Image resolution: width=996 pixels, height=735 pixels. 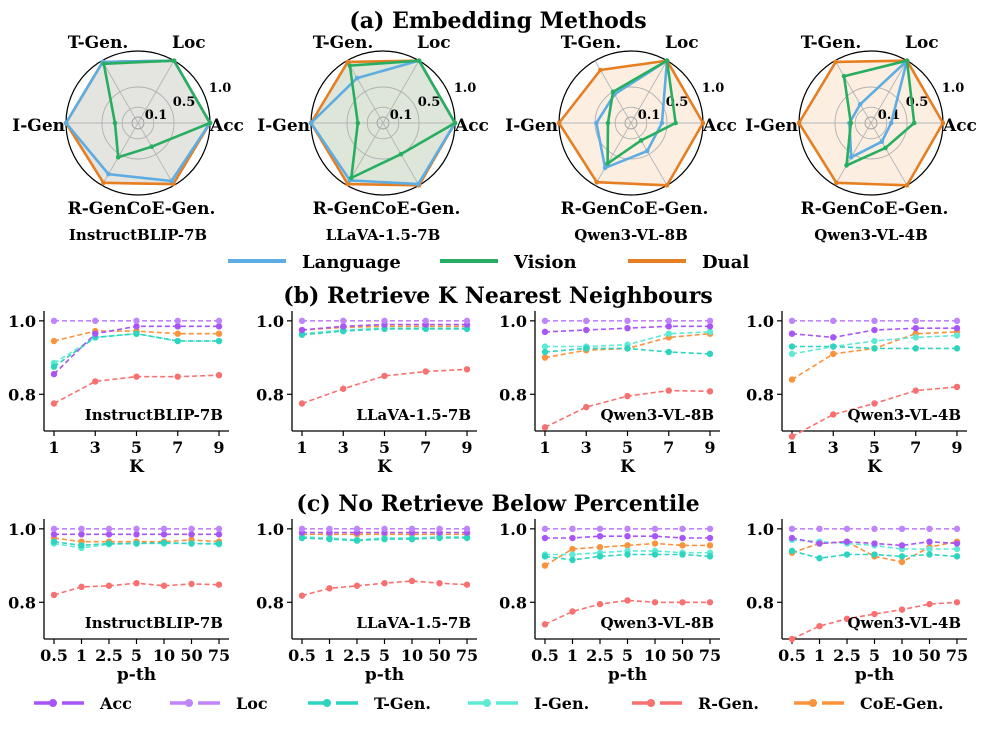 What do you see at coordinates (385, 467) in the screenshot?
I see `x-axis-label: K` at bounding box center [385, 467].